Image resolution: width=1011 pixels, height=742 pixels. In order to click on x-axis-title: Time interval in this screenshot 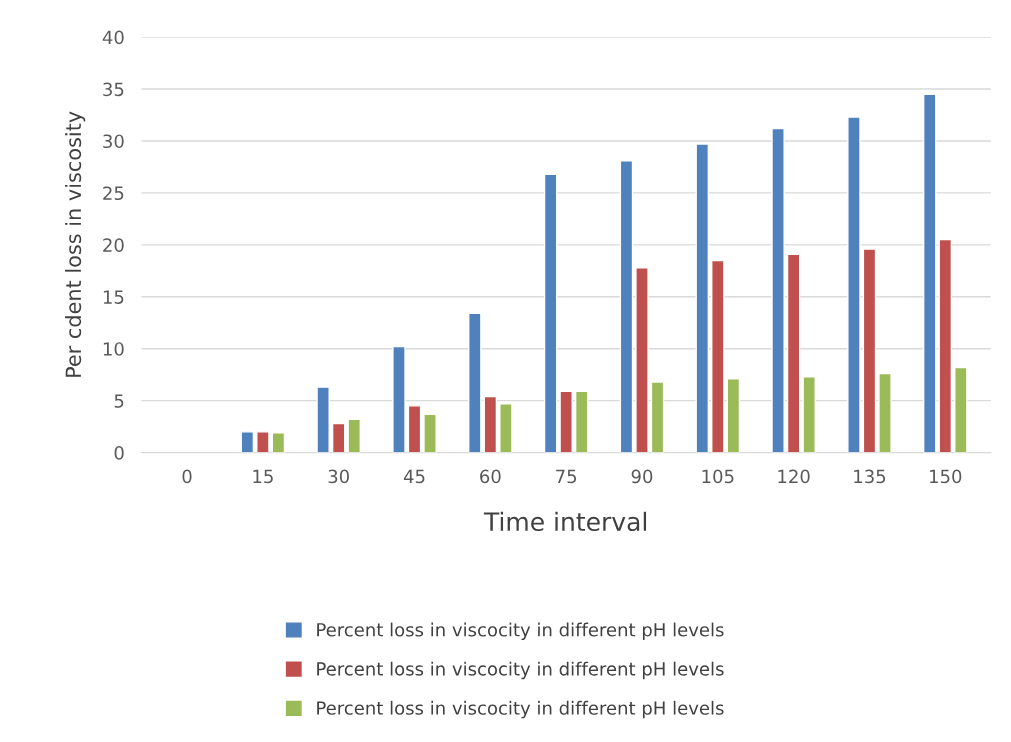, I will do `click(565, 521)`.